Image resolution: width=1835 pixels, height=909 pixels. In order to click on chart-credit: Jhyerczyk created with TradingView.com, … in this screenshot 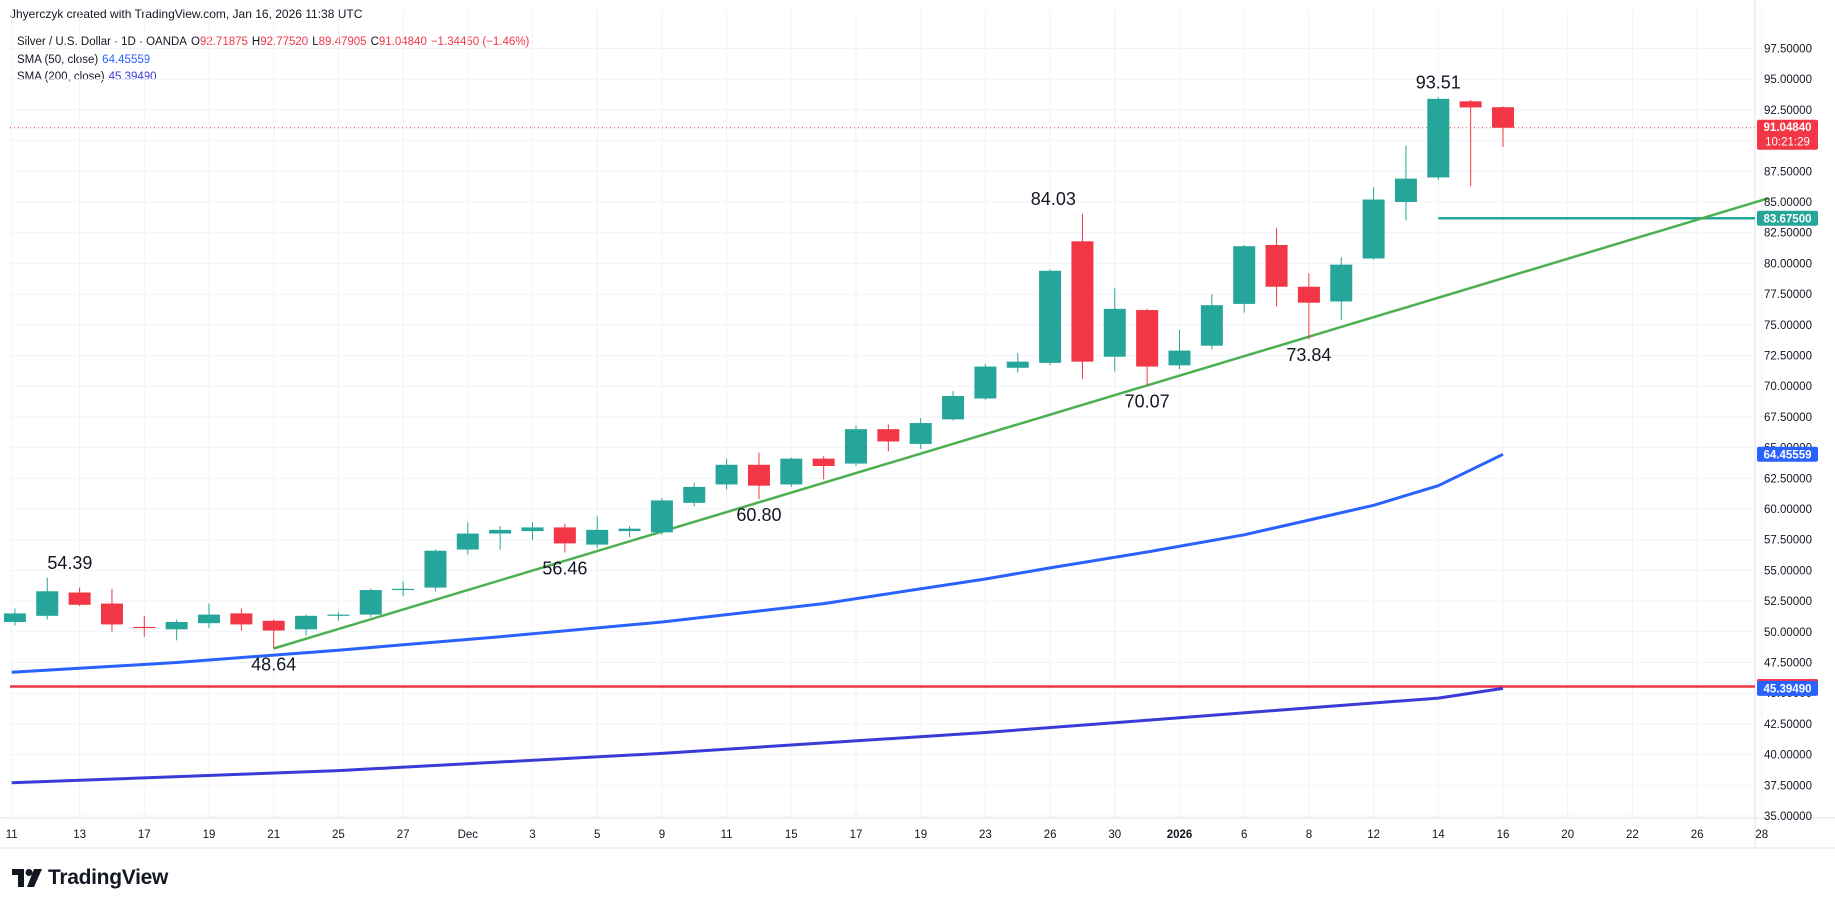, I will do `click(186, 14)`.